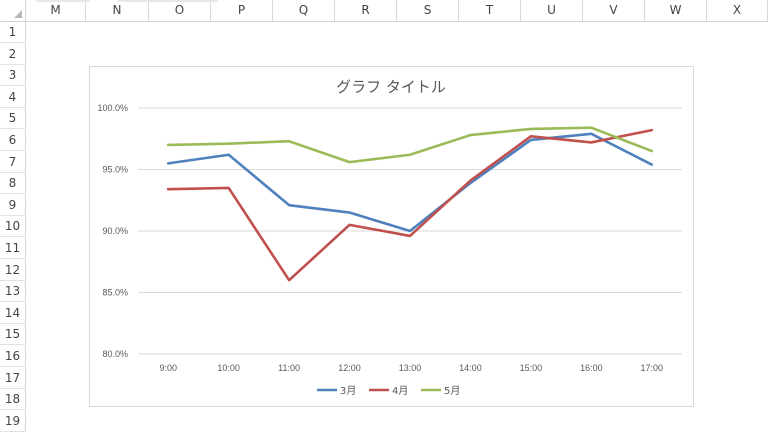  Describe the element at coordinates (13, 292) in the screenshot. I see `row-header-13: 13` at that location.